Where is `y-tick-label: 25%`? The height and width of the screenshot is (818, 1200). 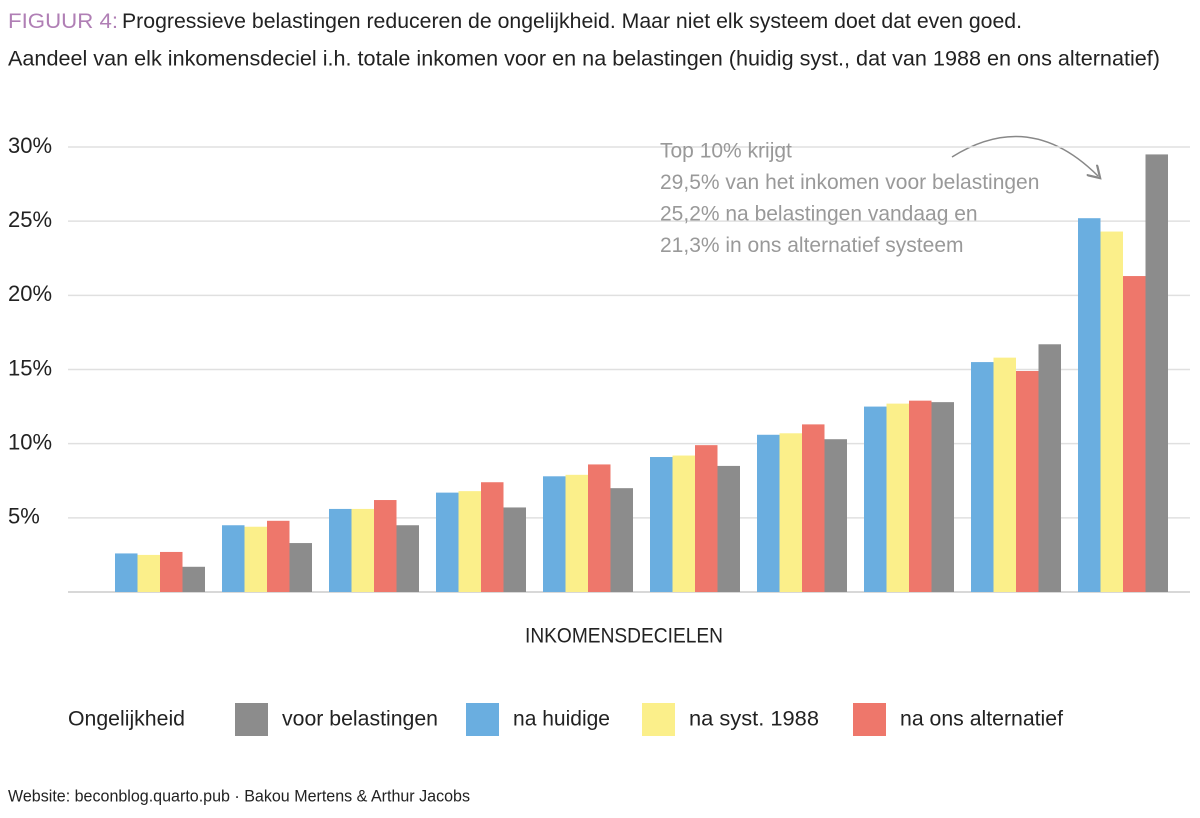 y-tick-label: 25% is located at coordinates (30, 219).